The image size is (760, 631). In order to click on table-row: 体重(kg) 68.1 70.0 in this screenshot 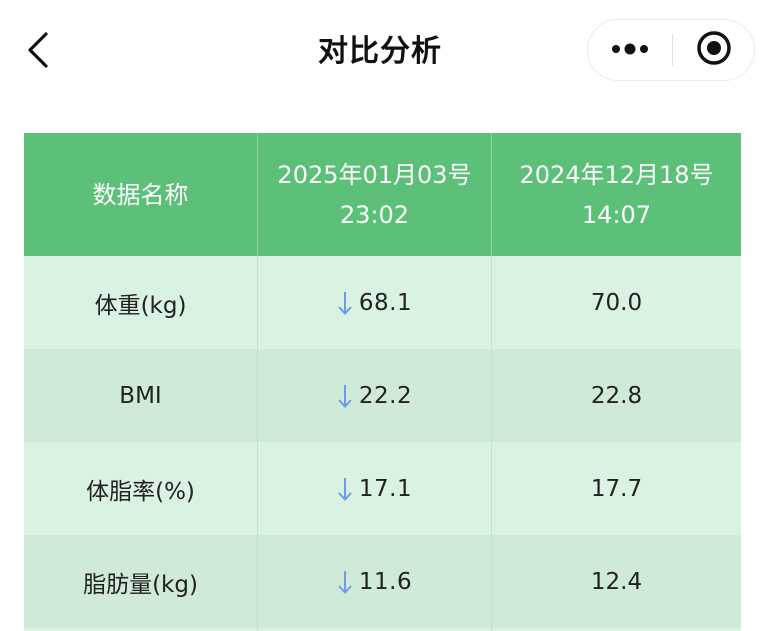, I will do `click(382, 302)`.